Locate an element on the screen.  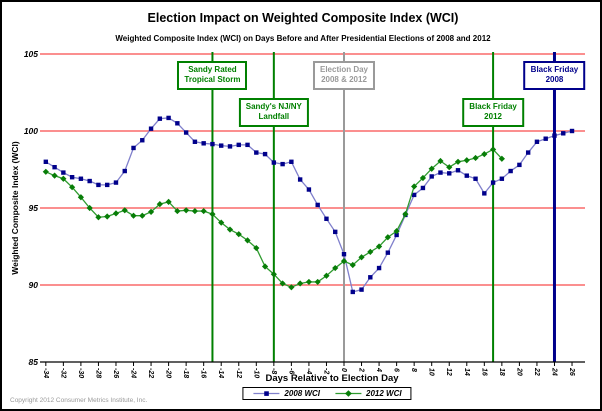
x-tick-label: -16 is located at coordinates (203, 373).